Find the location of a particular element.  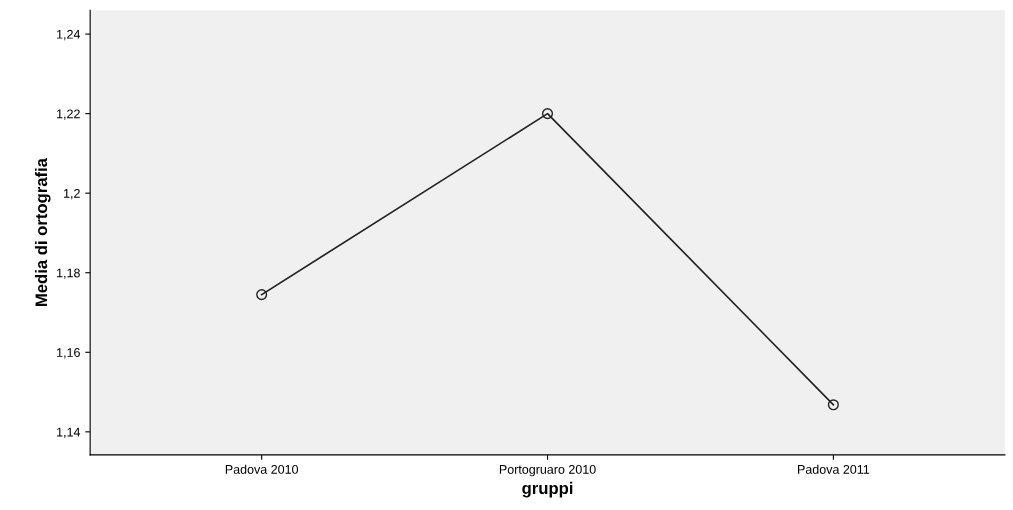

y-tick-label: 1,14 is located at coordinates (69, 432).